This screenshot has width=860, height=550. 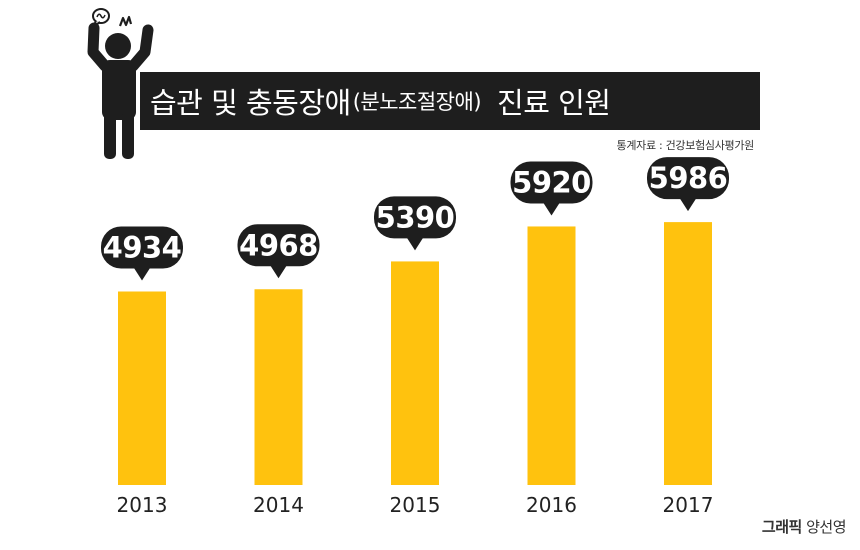 What do you see at coordinates (688, 353) in the screenshot?
I see `bar-2017` at bounding box center [688, 353].